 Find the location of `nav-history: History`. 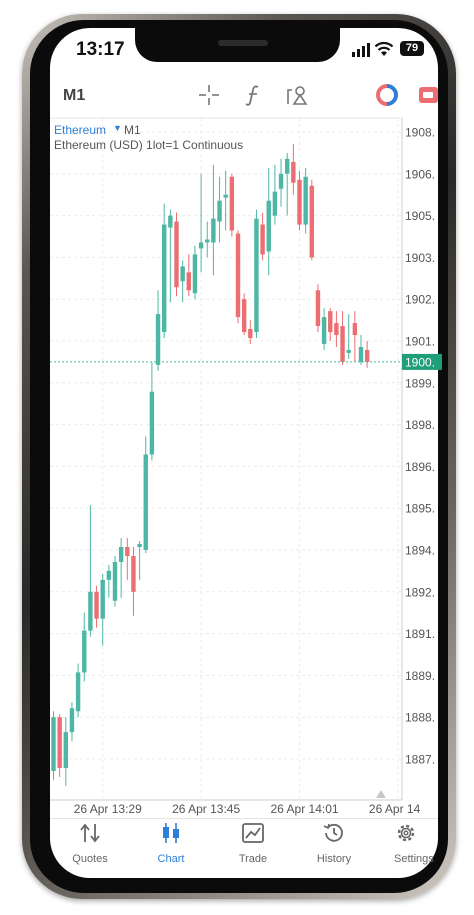

nav-history: History is located at coordinates (334, 843).